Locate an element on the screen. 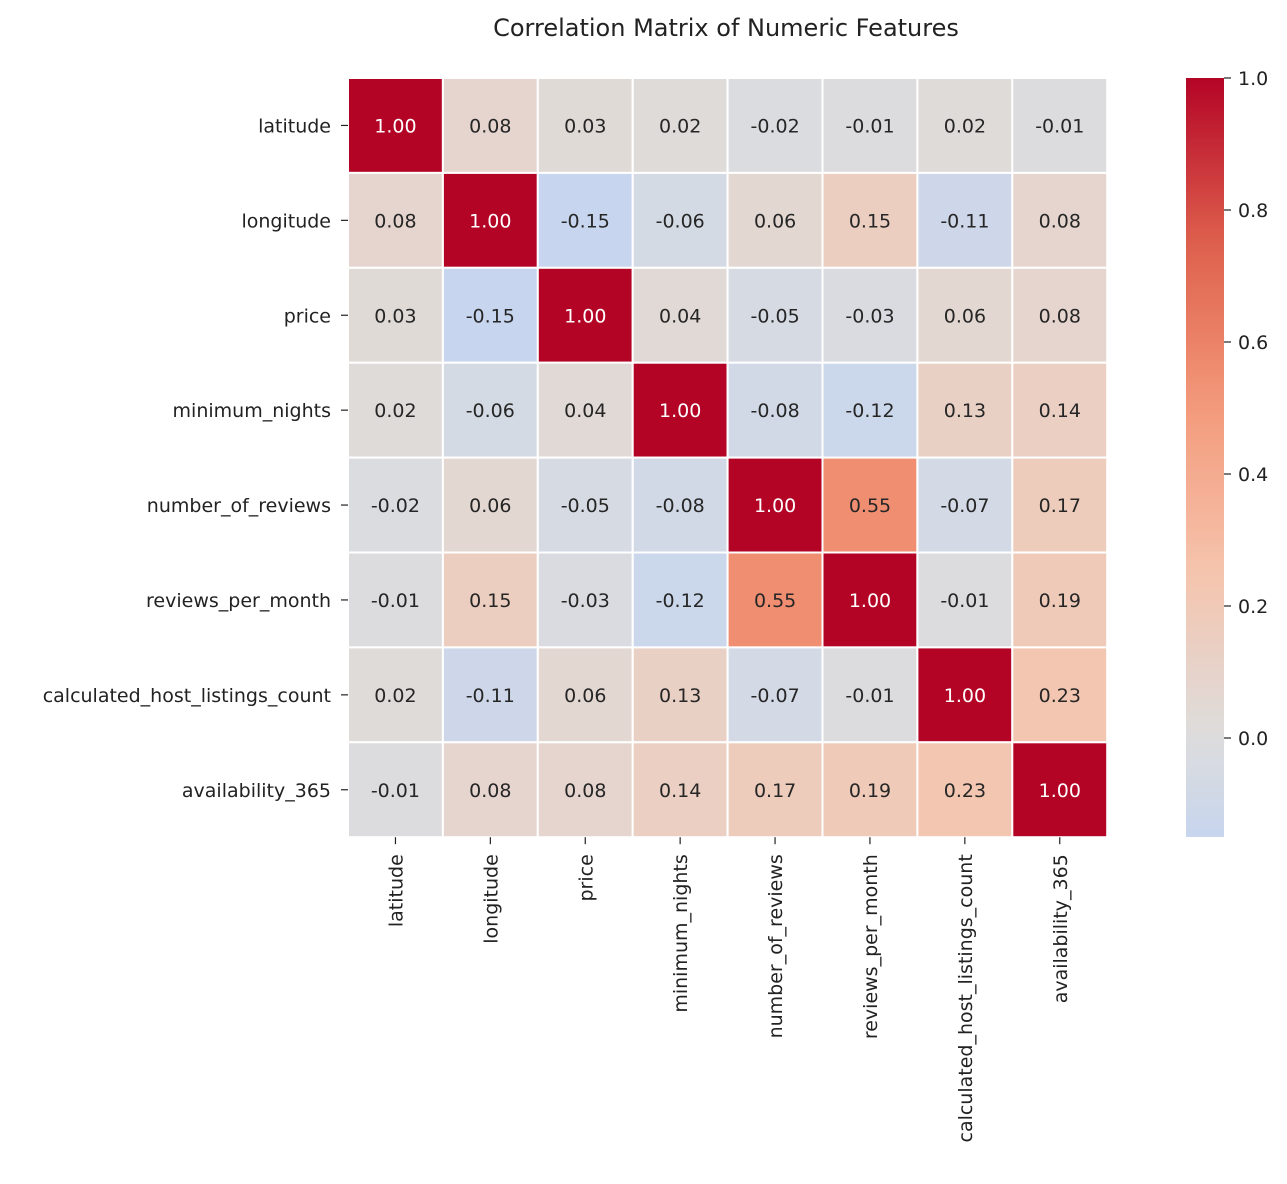  colorbar-tick-label: 0.4 is located at coordinates (1253, 475).